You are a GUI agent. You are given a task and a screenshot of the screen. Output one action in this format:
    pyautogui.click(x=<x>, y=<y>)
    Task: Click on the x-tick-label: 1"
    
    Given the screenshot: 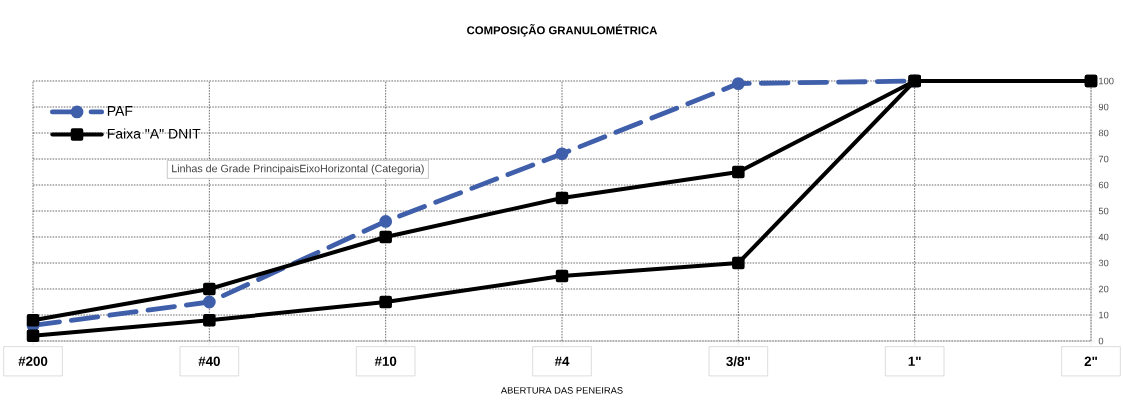 What is the action you would take?
    pyautogui.click(x=914, y=361)
    